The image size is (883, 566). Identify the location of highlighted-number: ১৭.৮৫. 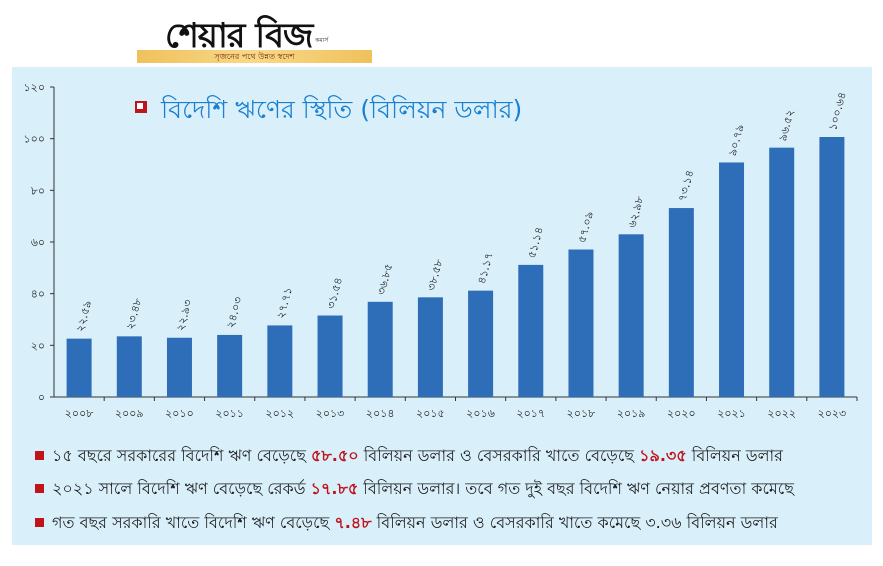
(334, 488).